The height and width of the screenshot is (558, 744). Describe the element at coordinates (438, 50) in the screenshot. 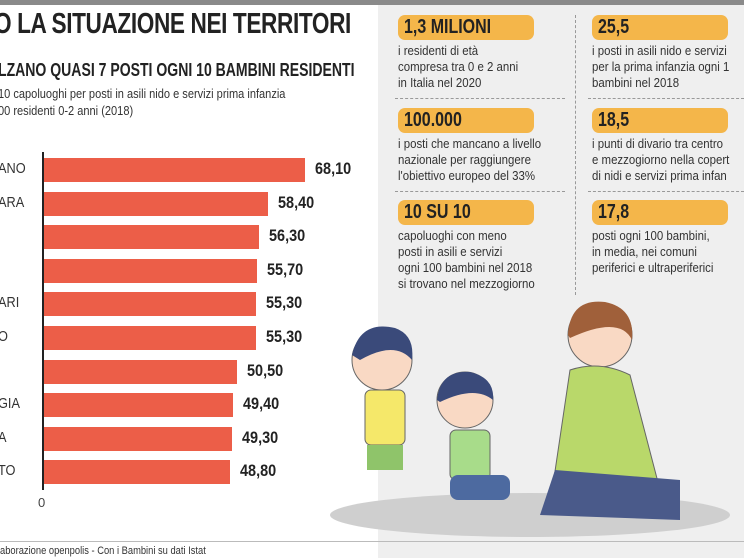

I see `stat-line: i residenti di età` at that location.